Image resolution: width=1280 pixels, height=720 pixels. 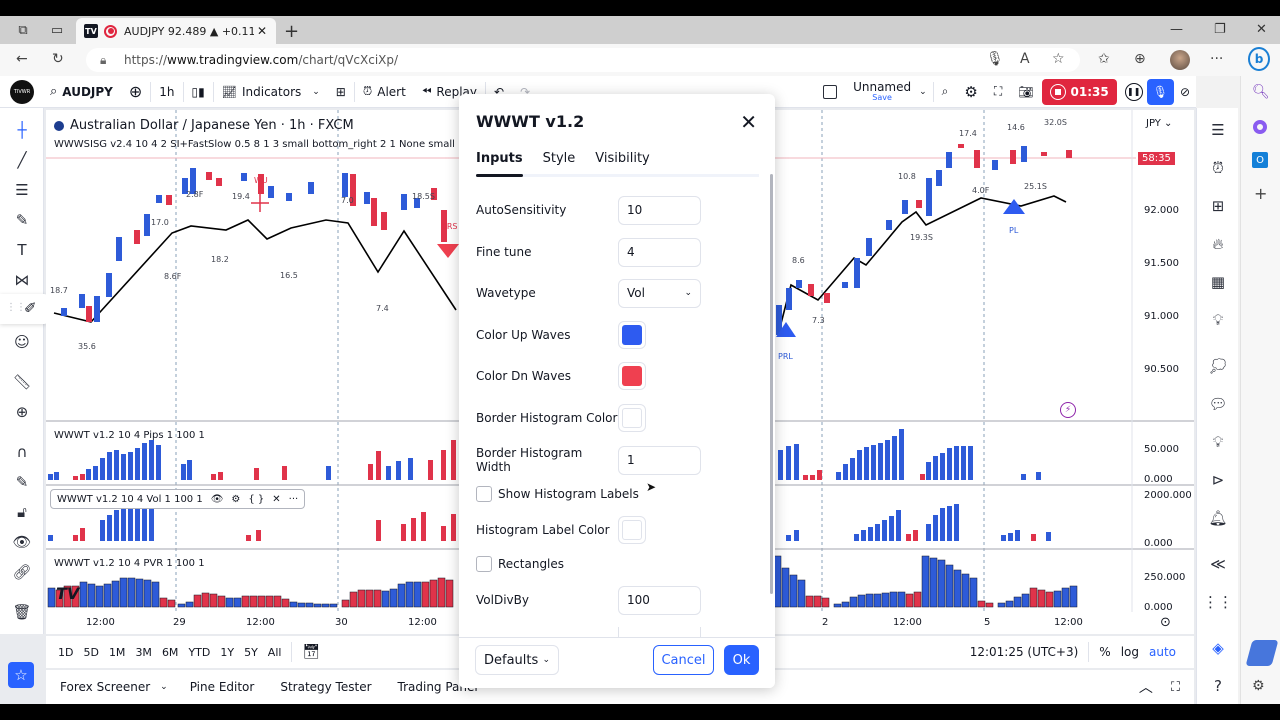 I want to click on interval-button: 1h, so click(x=166, y=92).